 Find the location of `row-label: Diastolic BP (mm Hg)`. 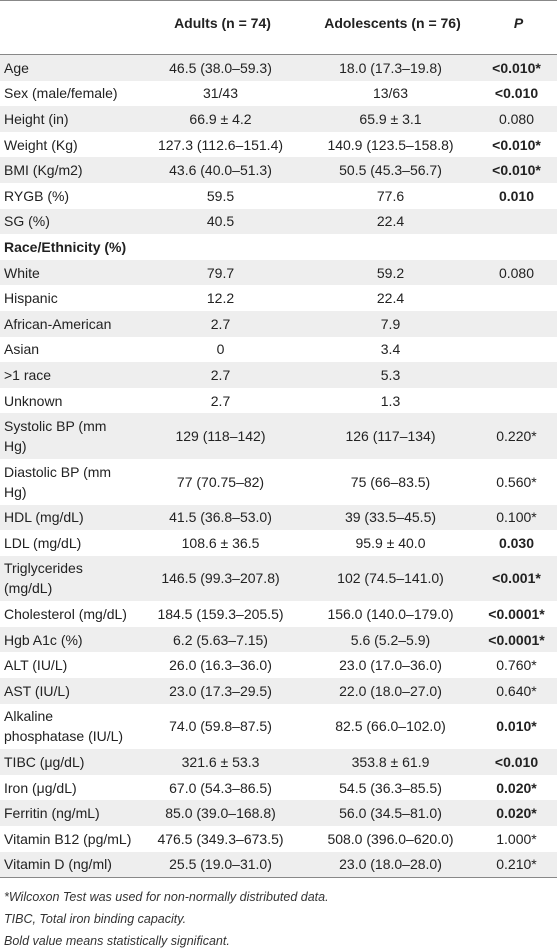

row-label: Diastolic BP (mm Hg) is located at coordinates (58, 481).